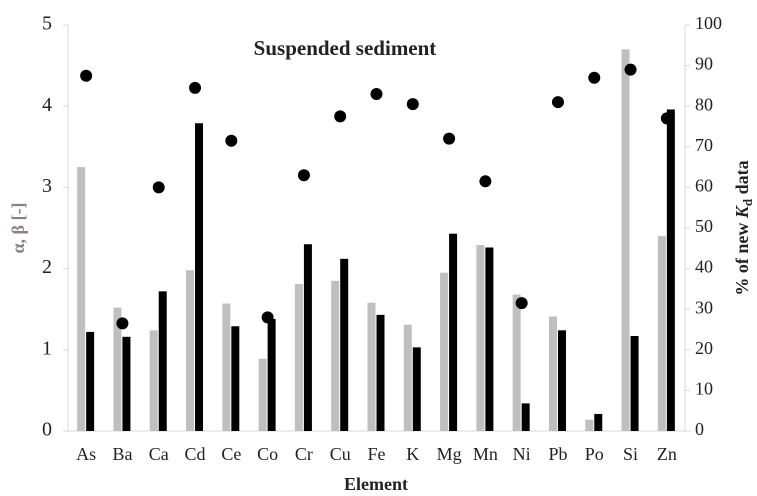 The image size is (757, 496). Describe the element at coordinates (704, 389) in the screenshot. I see `y2-tick-label: 10` at that location.